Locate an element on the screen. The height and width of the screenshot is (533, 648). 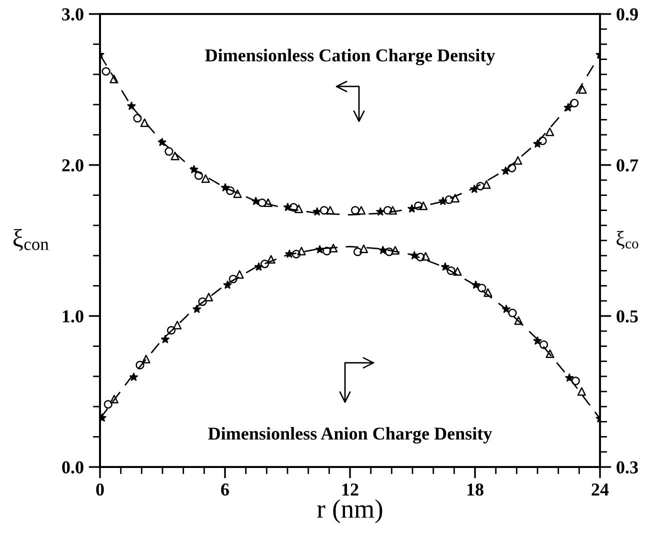
x-tick-label: 0 is located at coordinates (100, 489).